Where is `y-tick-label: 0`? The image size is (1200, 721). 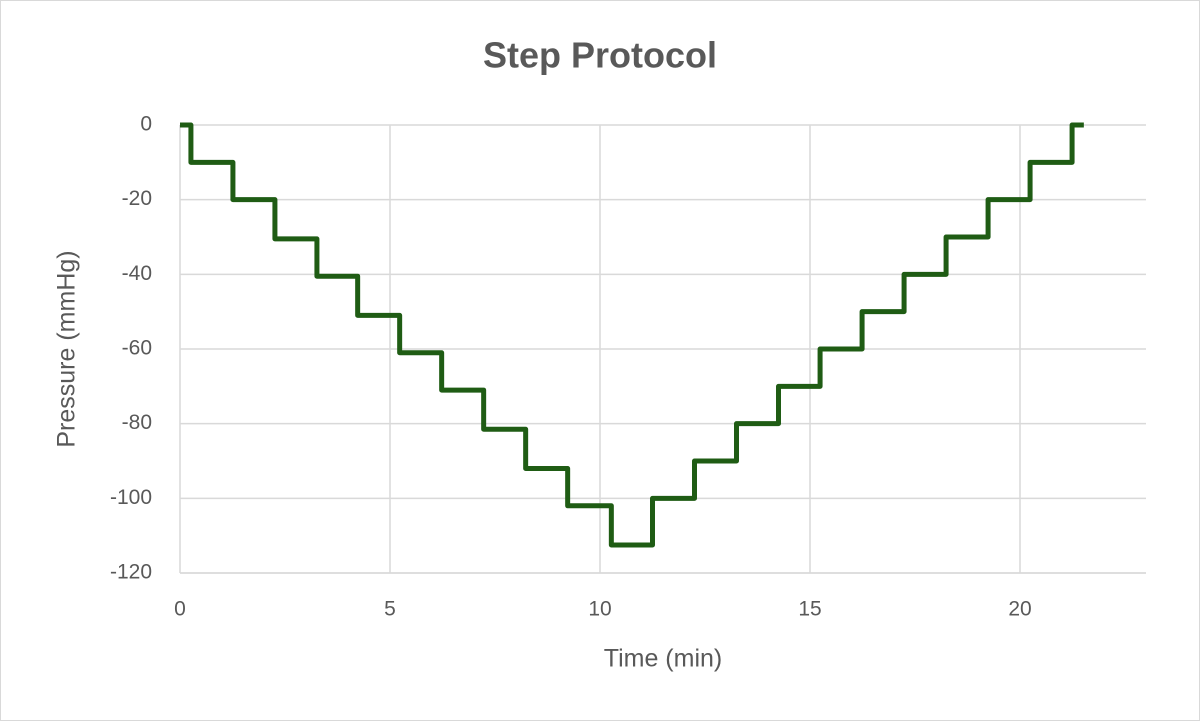
y-tick-label: 0 is located at coordinates (146, 124).